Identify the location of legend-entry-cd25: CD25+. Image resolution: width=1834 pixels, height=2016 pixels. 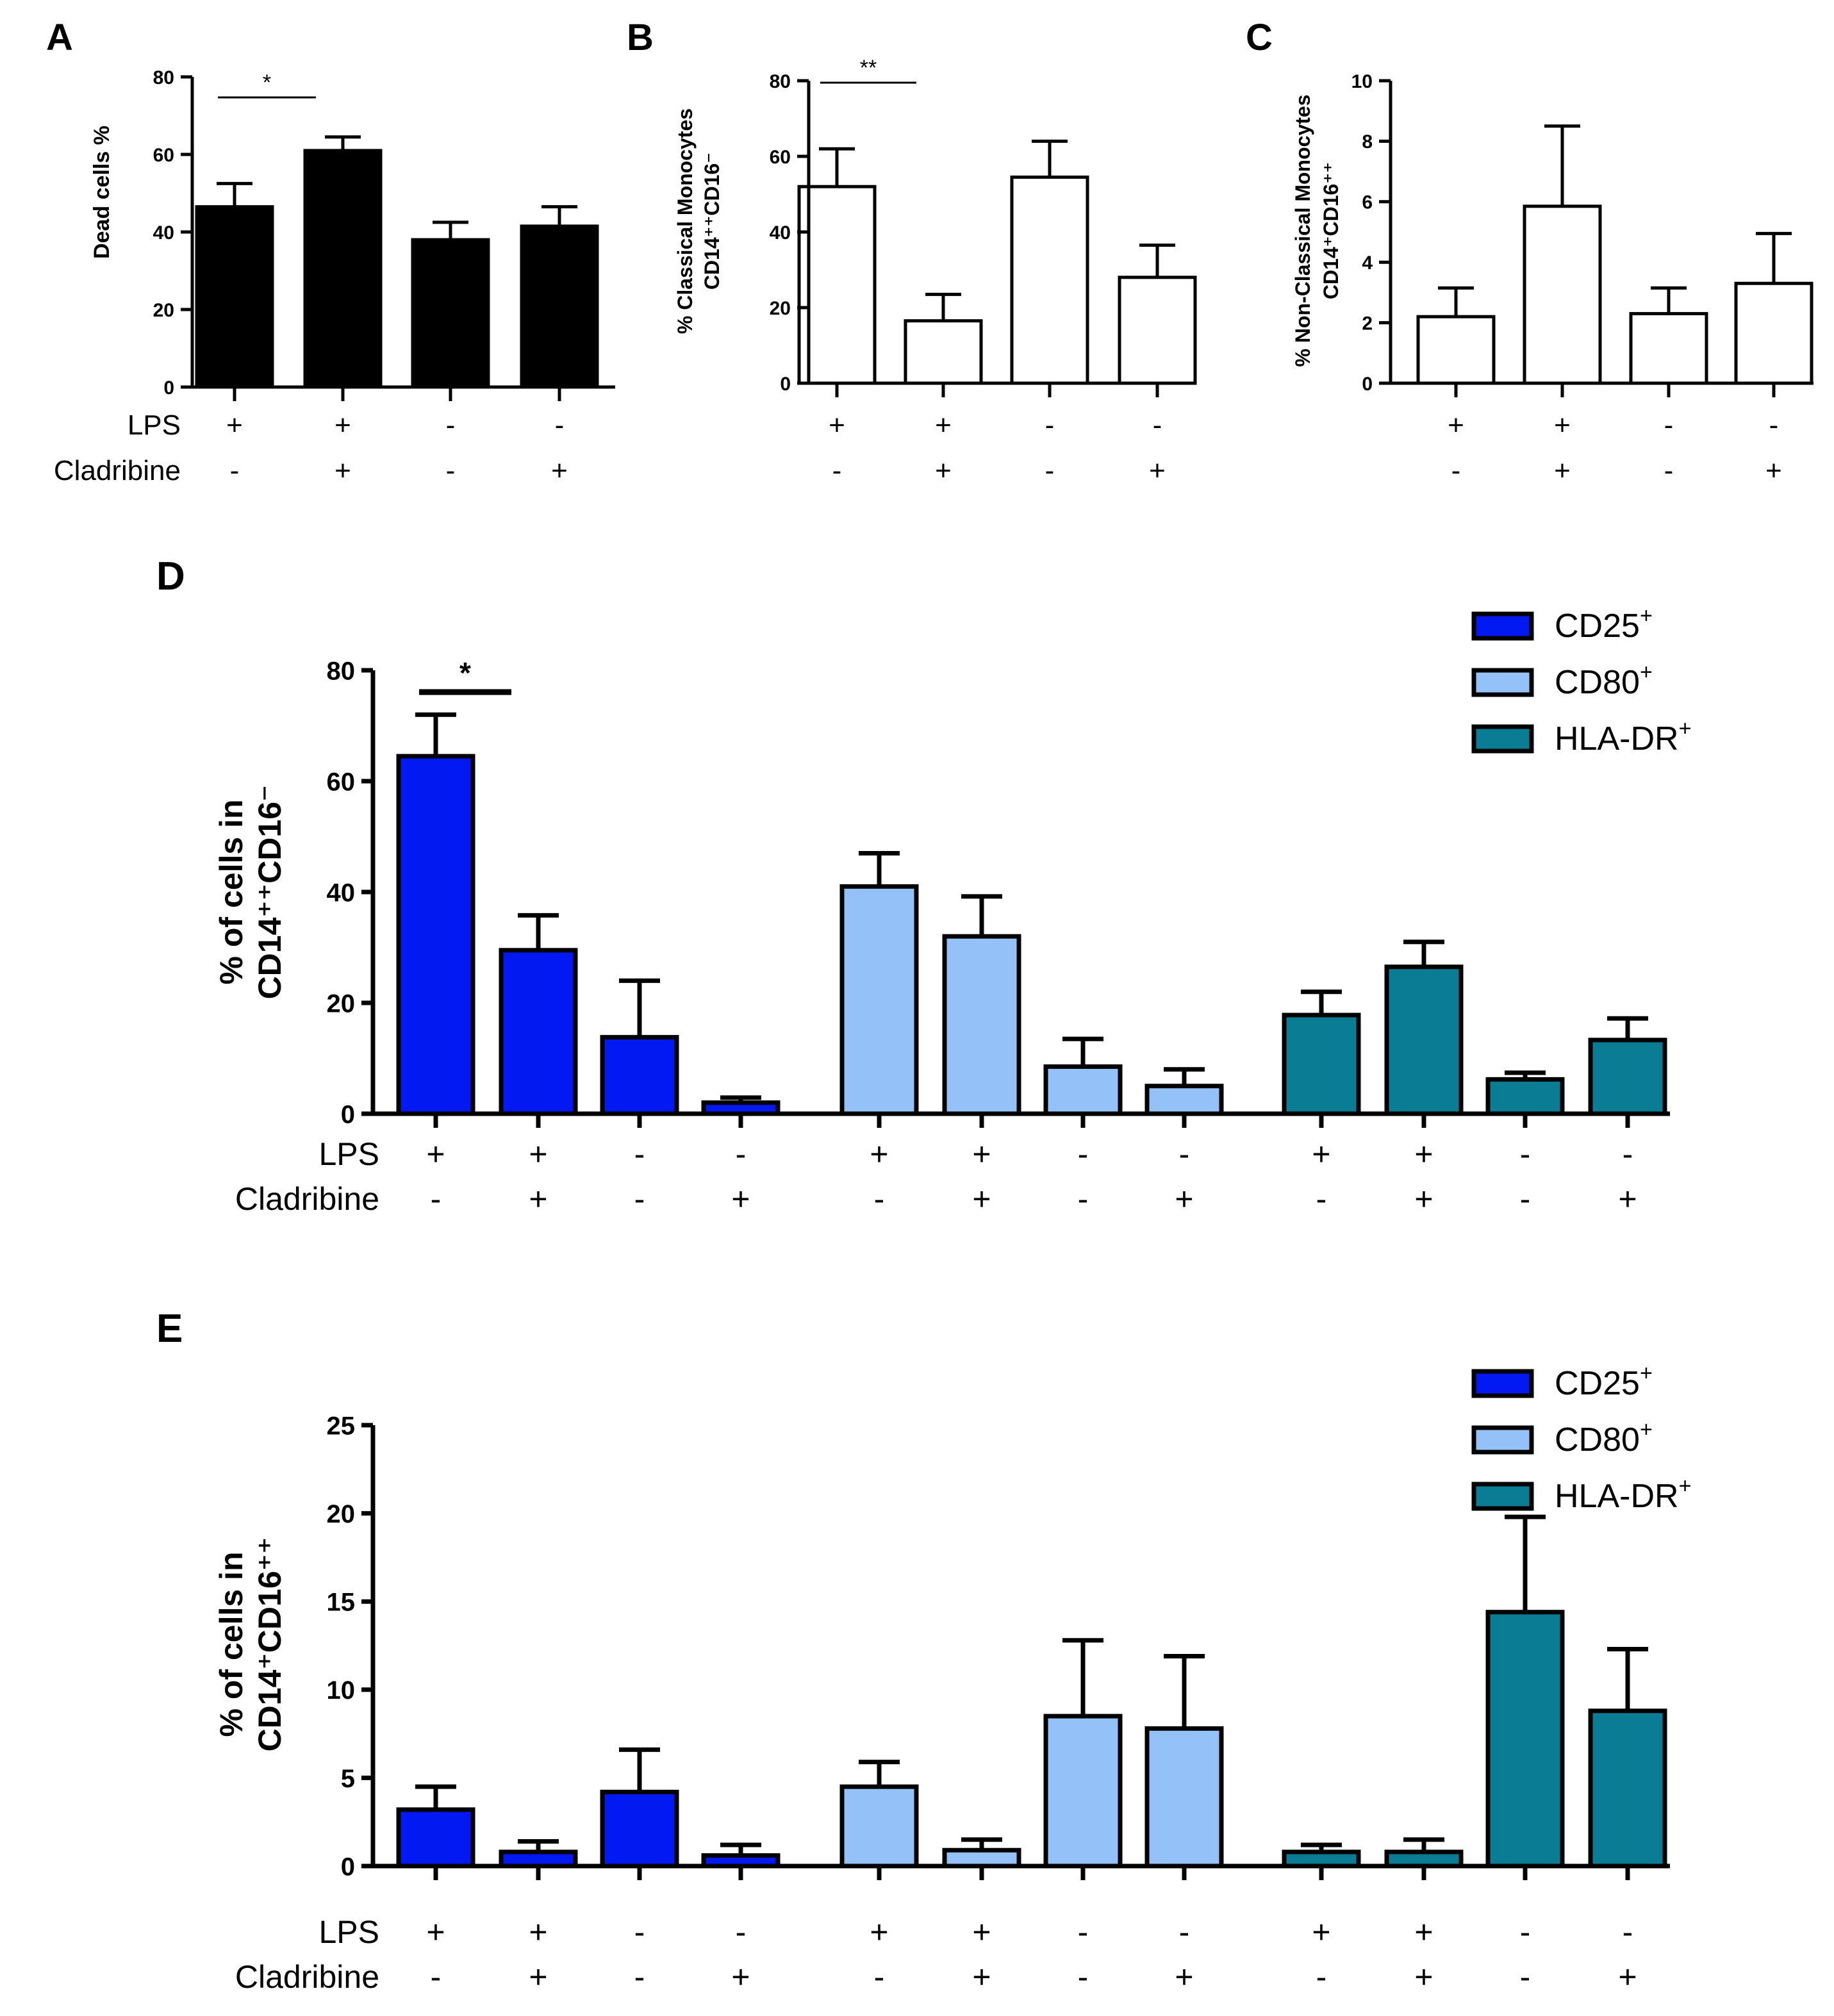
(1604, 624).